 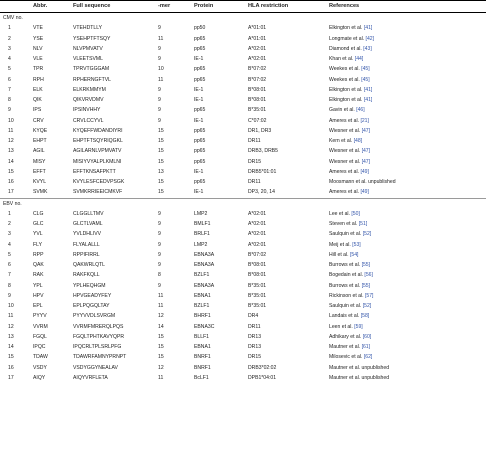 What do you see at coordinates (346, 306) in the screenshot?
I see `reference-text: Saulquin et al.` at bounding box center [346, 306].